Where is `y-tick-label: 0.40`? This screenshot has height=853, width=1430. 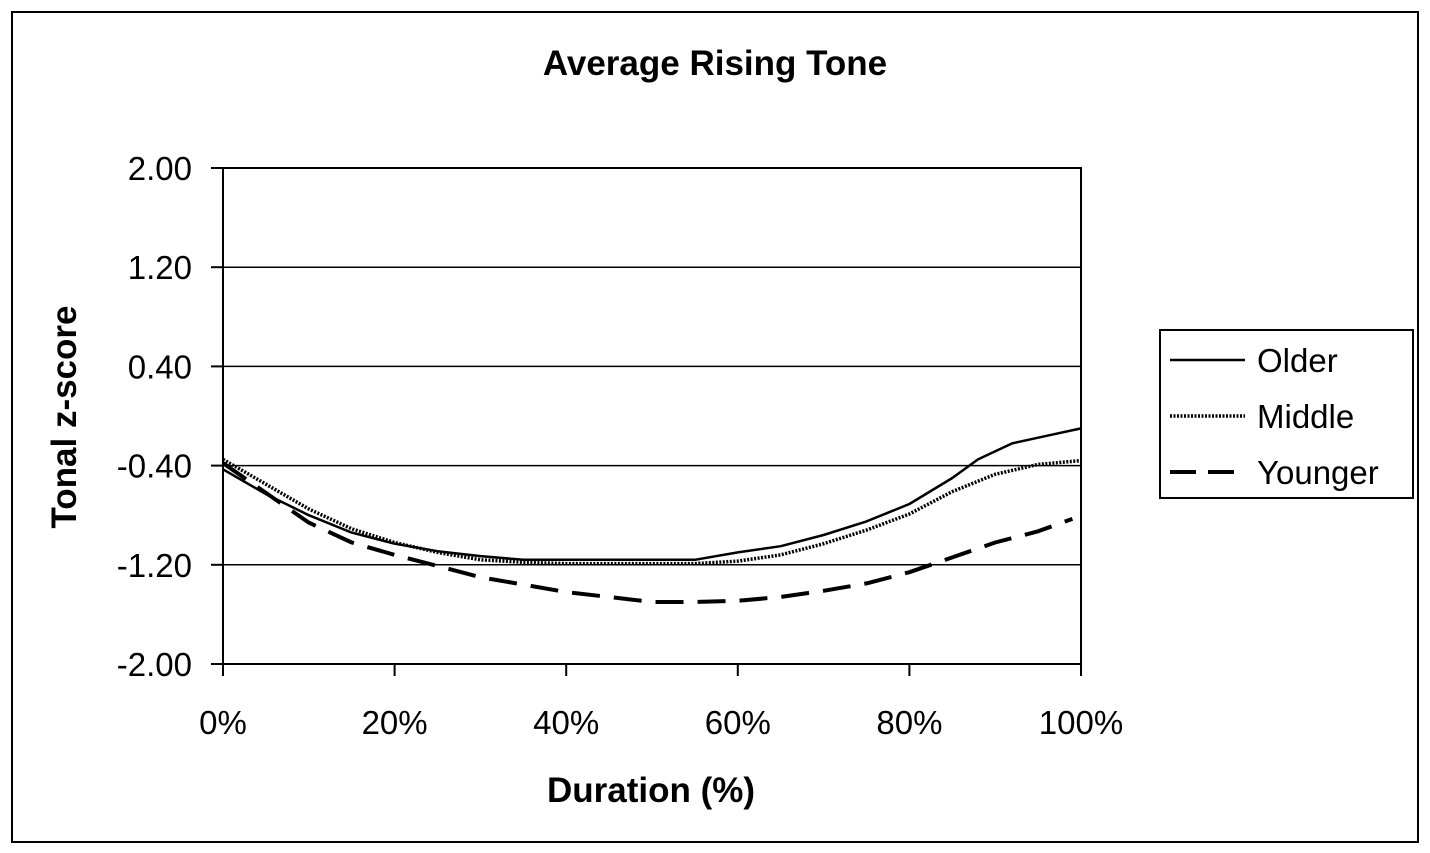
y-tick-label: 0.40 is located at coordinates (160, 366).